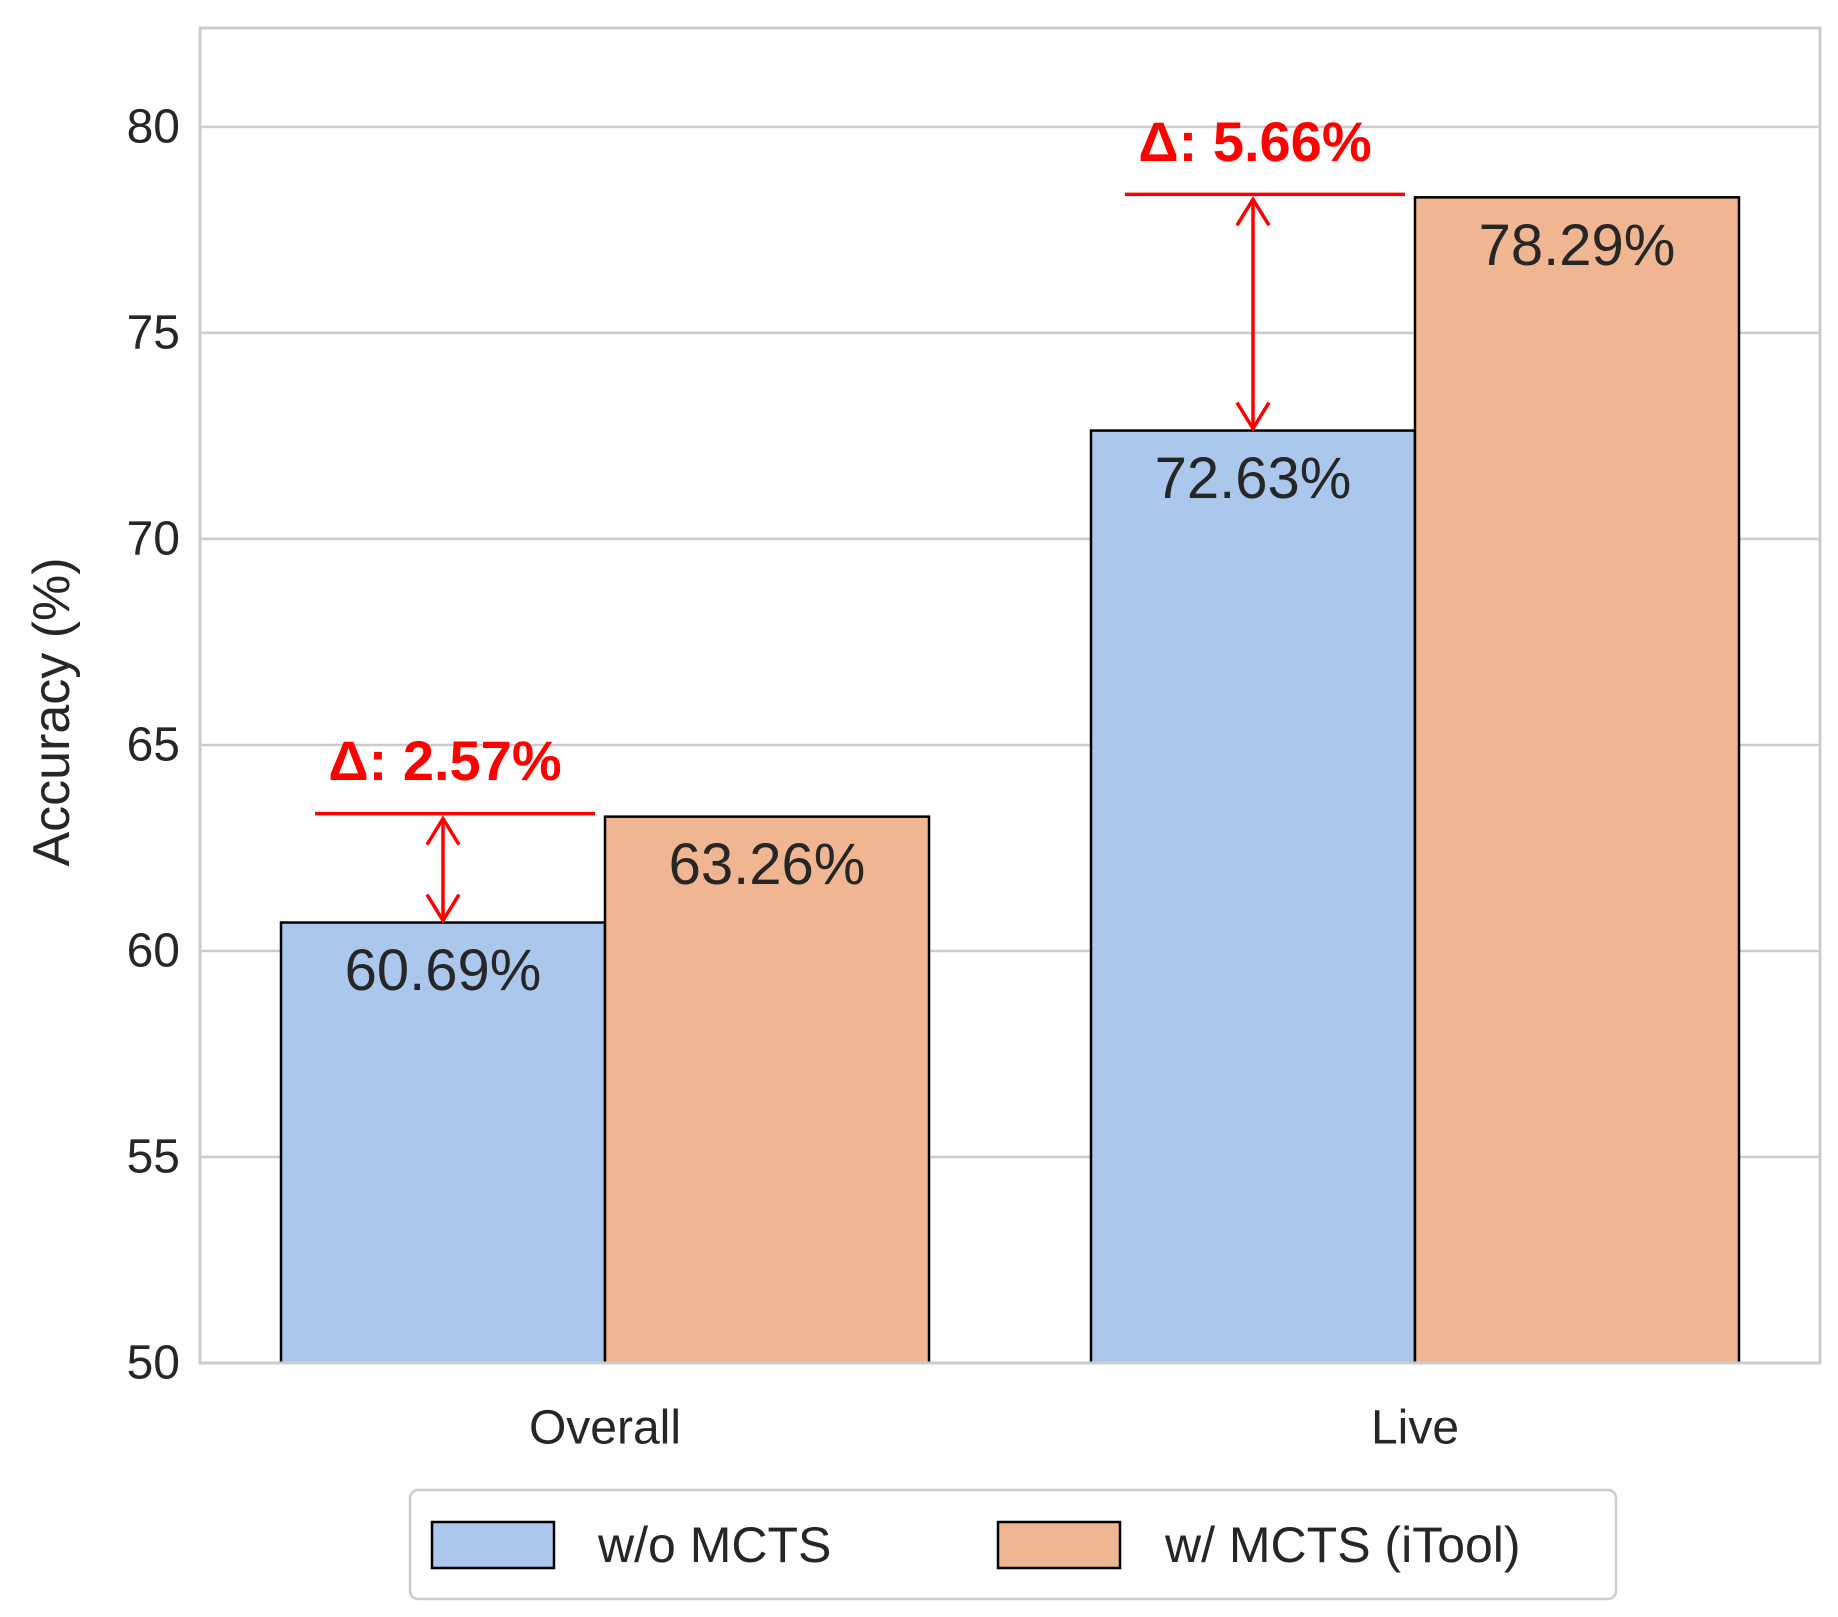 This screenshot has height=1617, width=1838. Describe the element at coordinates (153, 126) in the screenshot. I see `y-tick-80: 80` at that location.